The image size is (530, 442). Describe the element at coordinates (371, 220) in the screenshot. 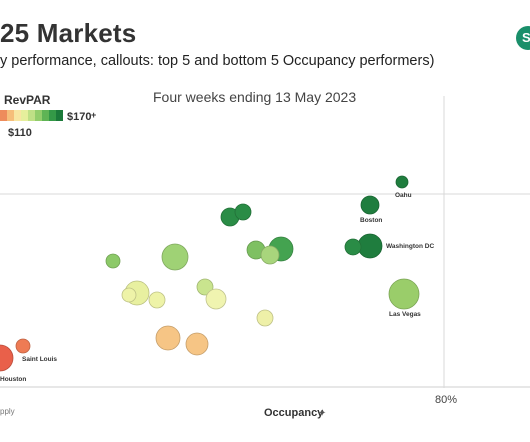

I see `point-label: Boston` at that location.